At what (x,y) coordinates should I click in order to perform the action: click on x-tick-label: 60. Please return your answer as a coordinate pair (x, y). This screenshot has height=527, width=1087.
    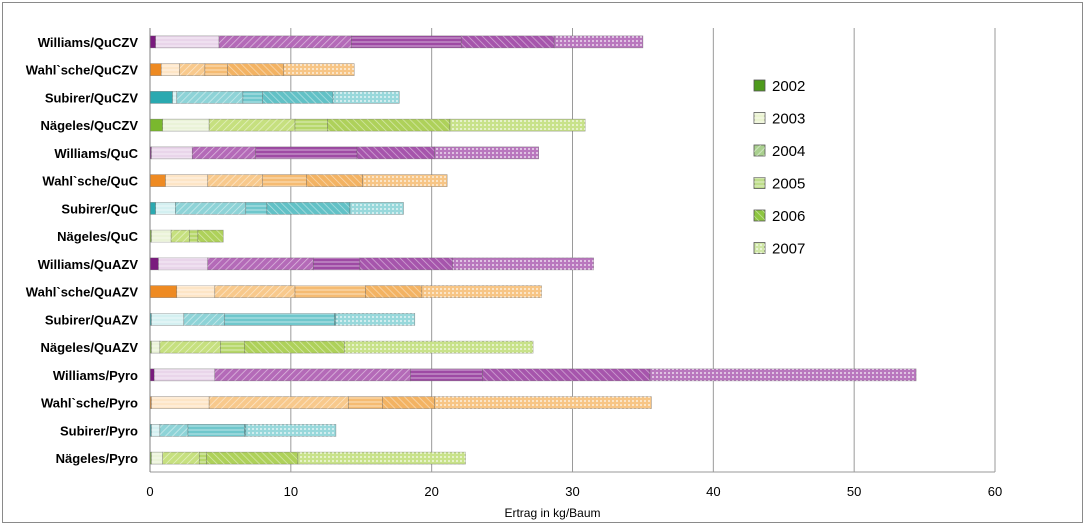
    Looking at the image, I should click on (995, 491).